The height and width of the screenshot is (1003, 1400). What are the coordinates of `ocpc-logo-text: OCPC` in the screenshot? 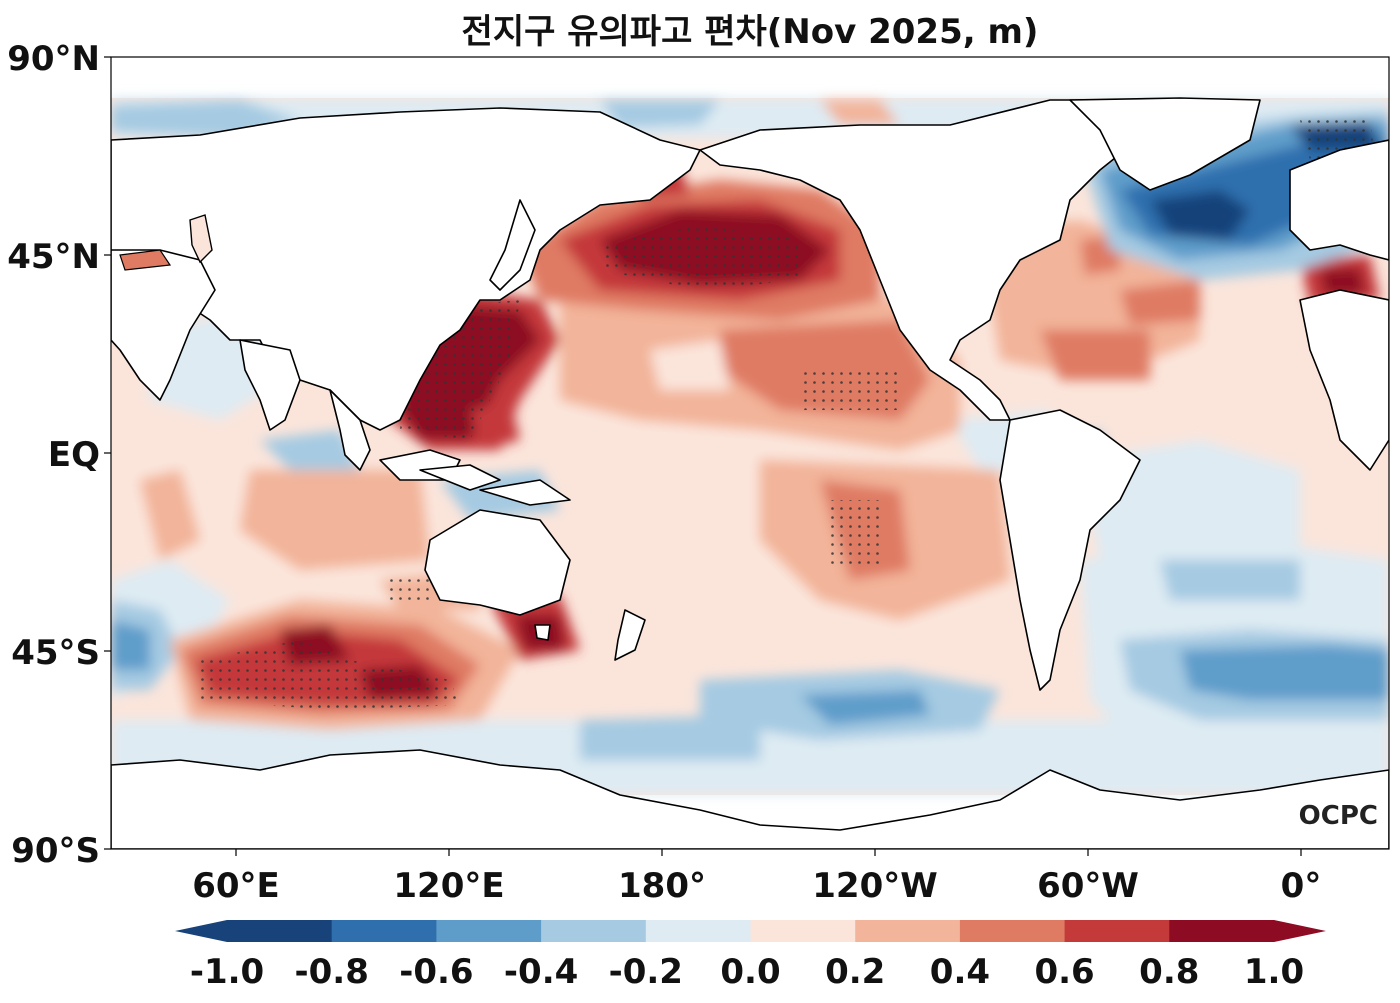 It's located at (1338, 816).